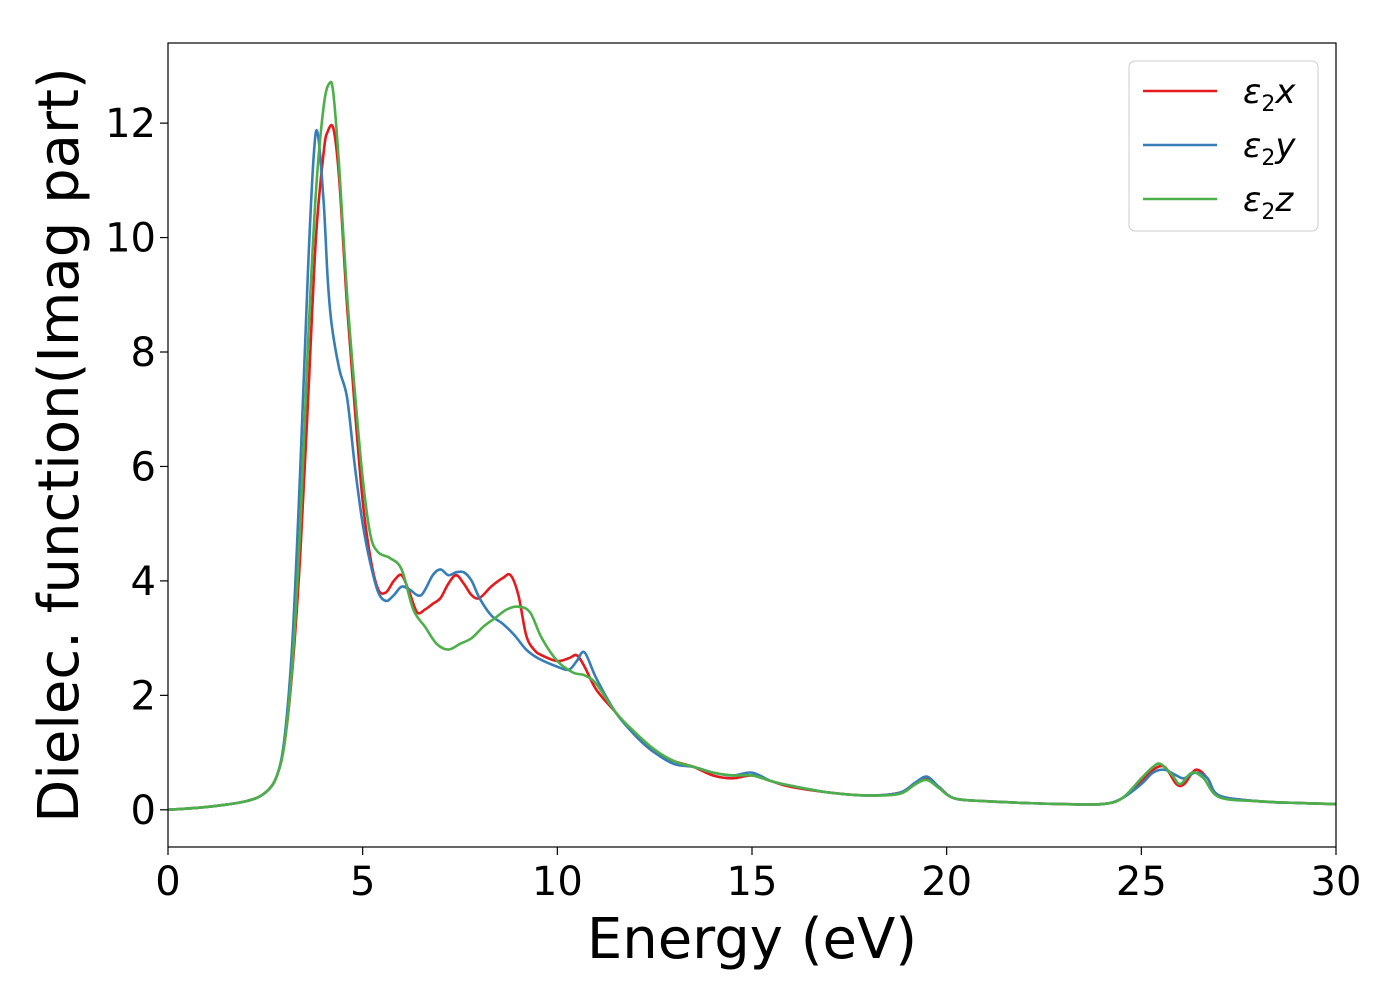 This screenshot has width=1400, height=1000. What do you see at coordinates (130, 239) in the screenshot?
I see `y-tick-label: 10` at bounding box center [130, 239].